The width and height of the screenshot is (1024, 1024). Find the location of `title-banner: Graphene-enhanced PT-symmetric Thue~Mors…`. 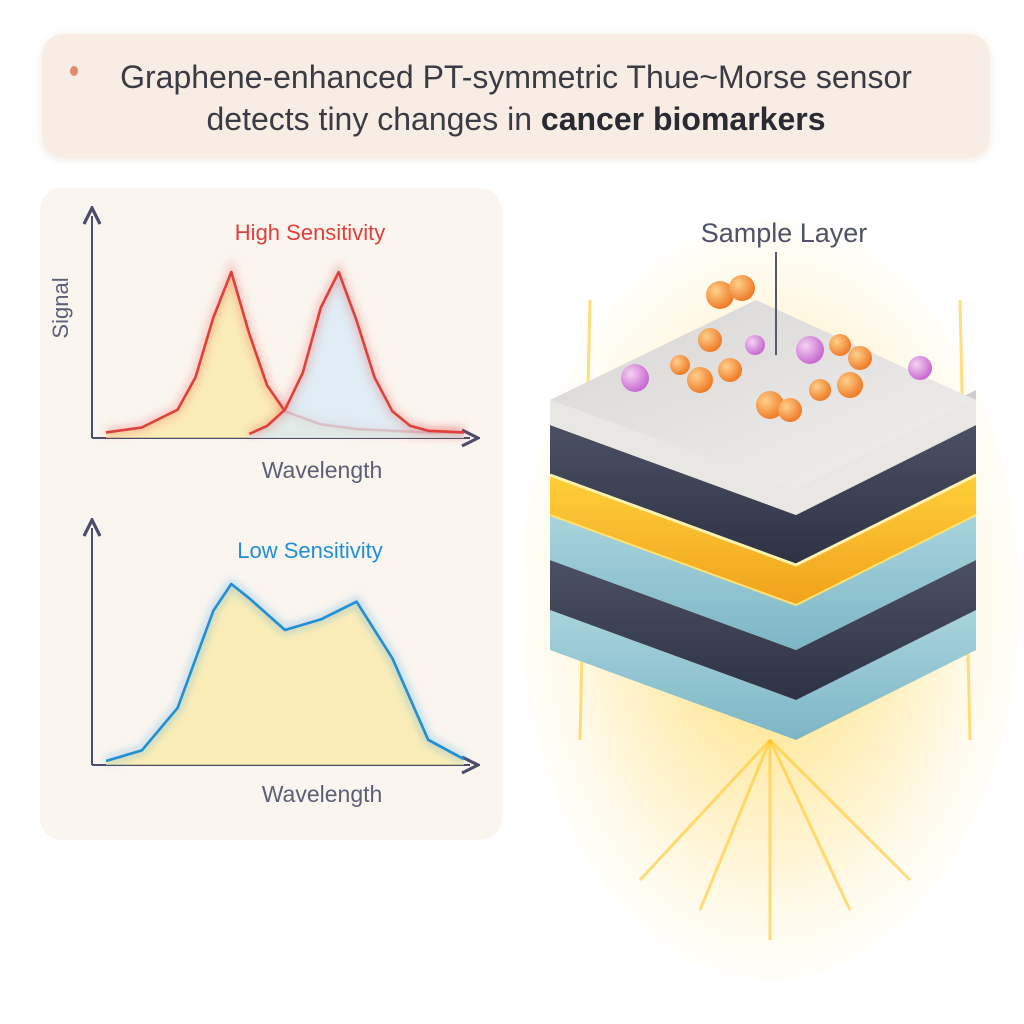

title-banner: Graphene-enhanced PT-symmetric Thue~Mors… is located at coordinates (516, 96).